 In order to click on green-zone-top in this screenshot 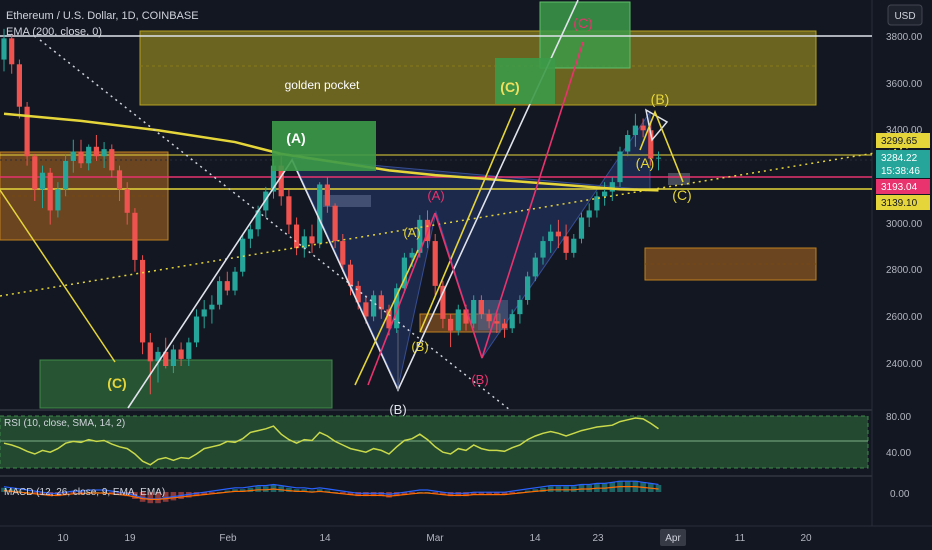, I will do `click(585, 35)`.